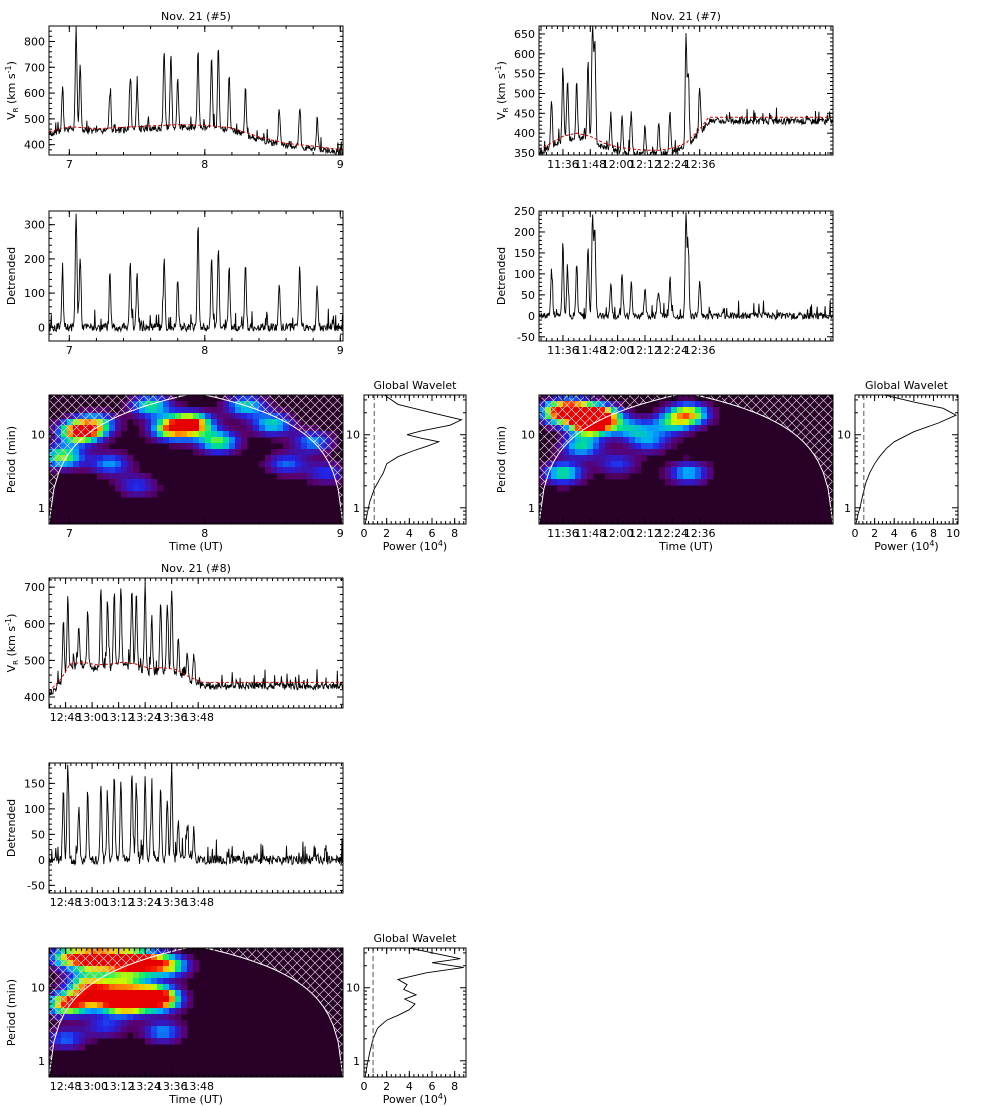 This screenshot has width=981, height=1106. Describe the element at coordinates (432, 1086) in the screenshot. I see `x-tick-label: 6` at that location.